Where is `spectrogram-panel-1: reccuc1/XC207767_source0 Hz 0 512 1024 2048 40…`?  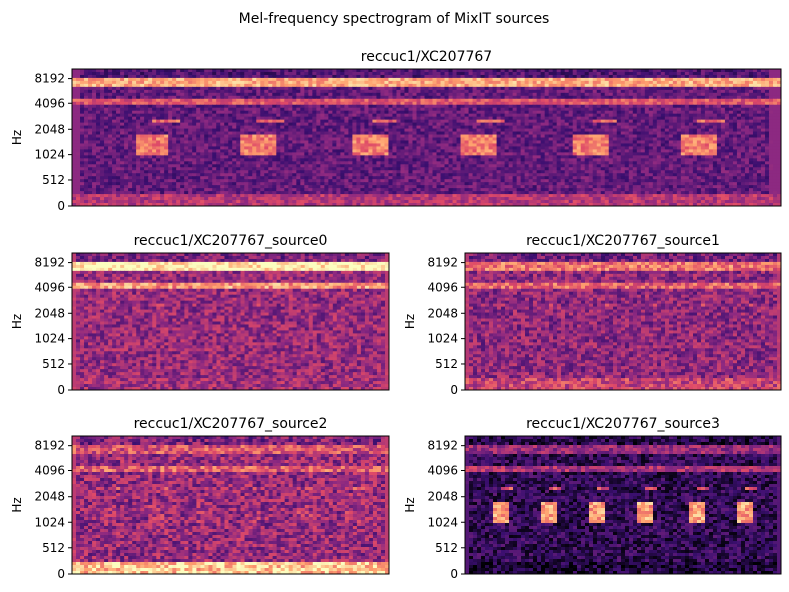
spectrogram-panel-1: reccuc1/XC207767_source0 Hz 0 512 1024 2048 40… is located at coordinates (200, 315).